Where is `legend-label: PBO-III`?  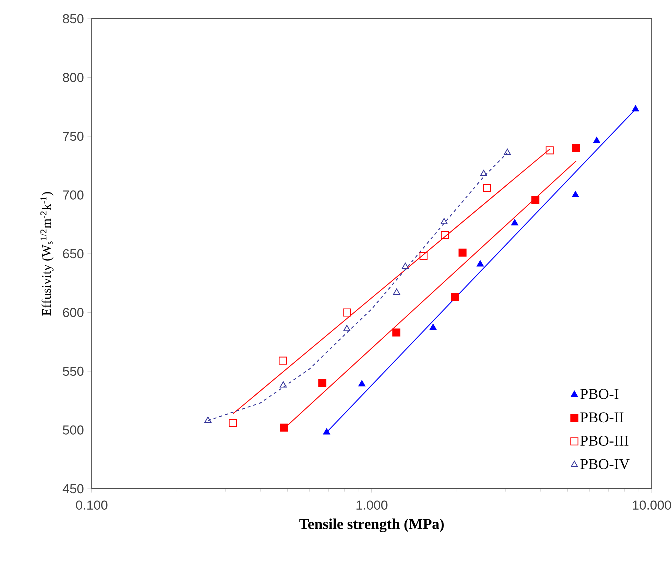 legend-label: PBO-III is located at coordinates (604, 441).